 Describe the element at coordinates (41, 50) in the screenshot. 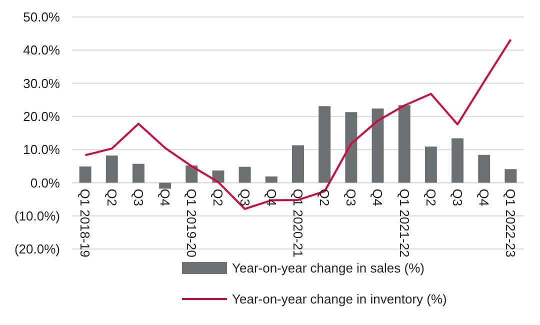

I see `y-tick-label: 40.0%` at that location.